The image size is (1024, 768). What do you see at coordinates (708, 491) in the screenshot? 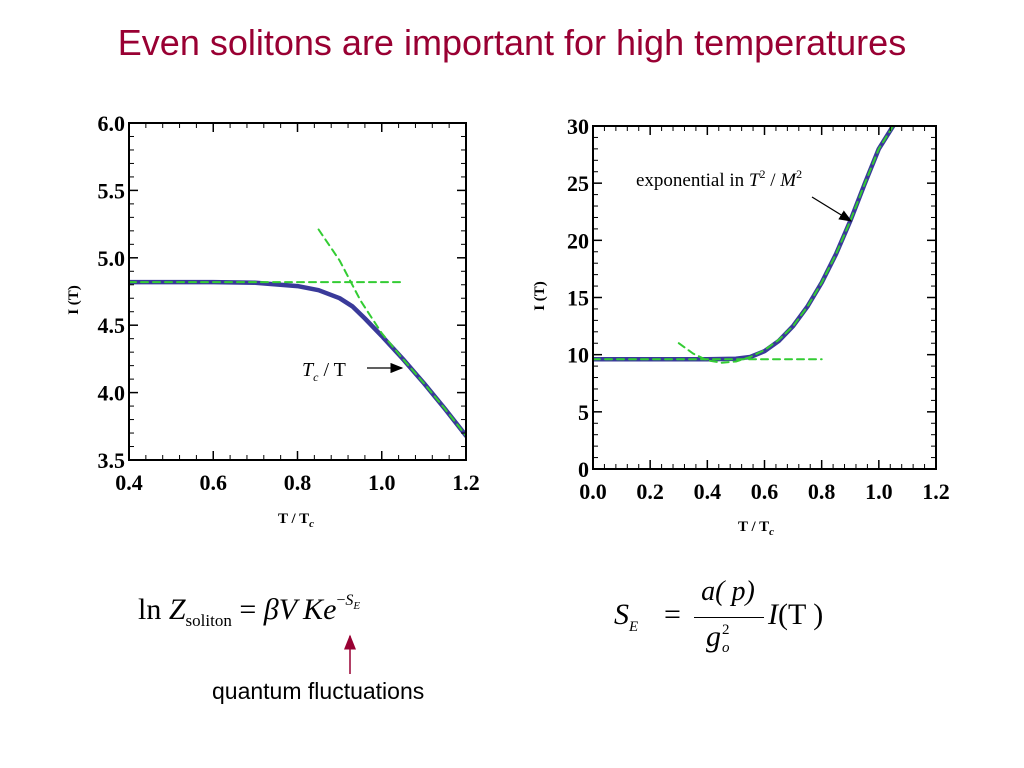
I see `right-x-tick-label: 0.4` at bounding box center [708, 491].